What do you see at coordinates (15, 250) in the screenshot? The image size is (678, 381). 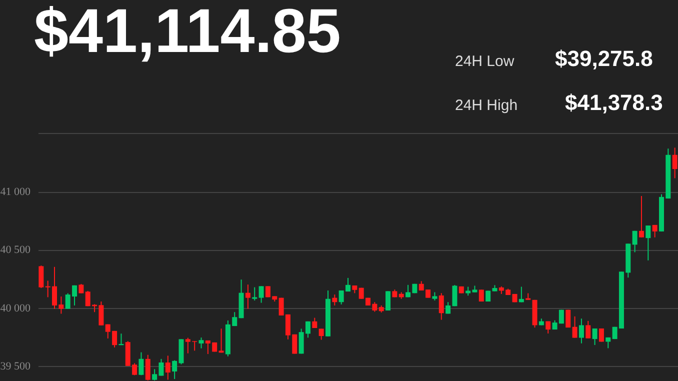 I see `y-tick-label: 40 500` at bounding box center [15, 250].